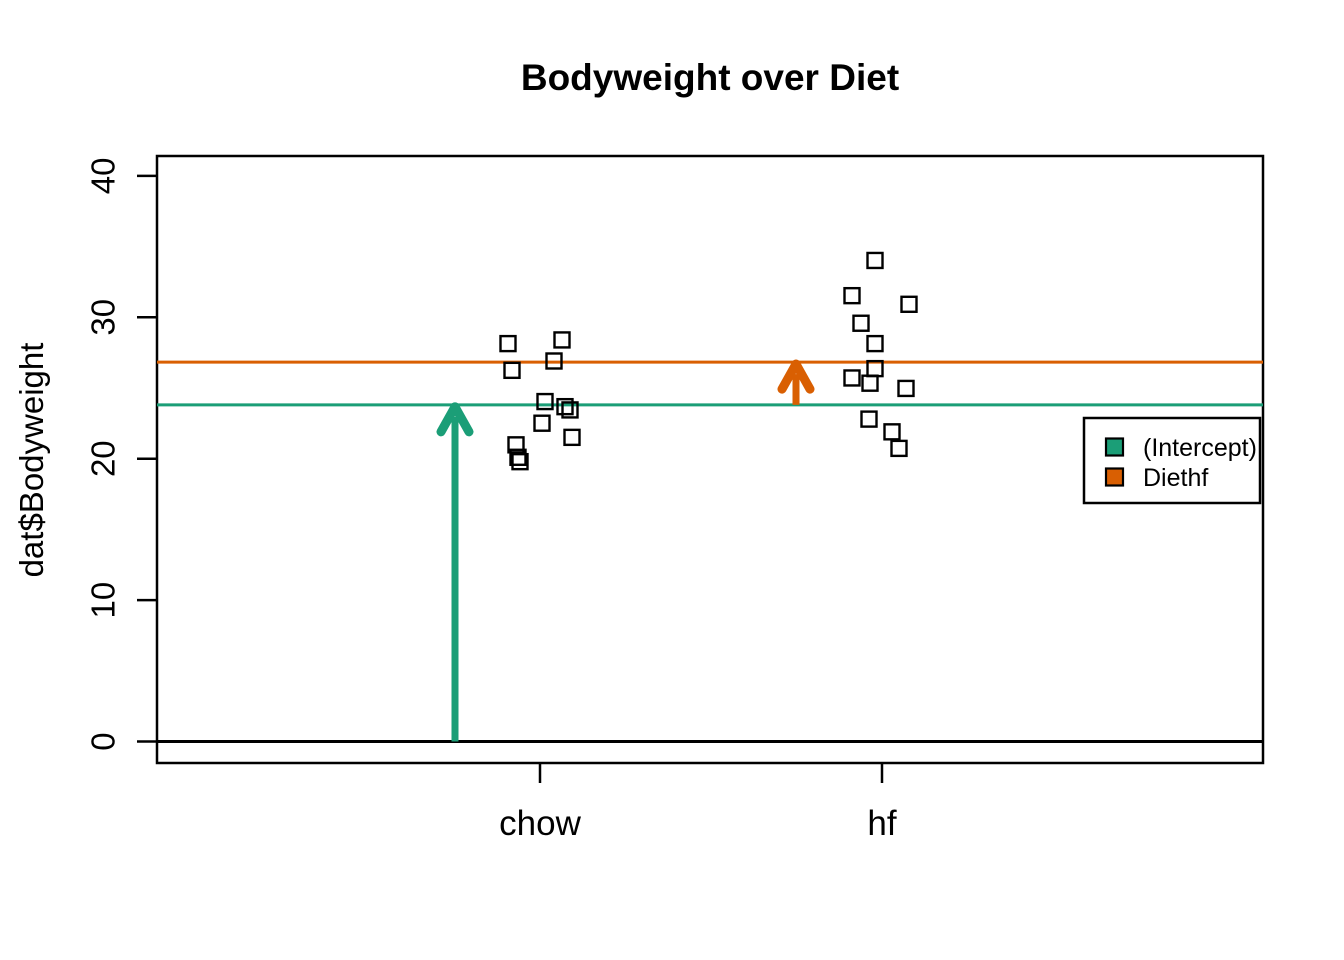 The height and width of the screenshot is (960, 1344). Describe the element at coordinates (540, 823) in the screenshot. I see `x-tick-label: chow` at that location.